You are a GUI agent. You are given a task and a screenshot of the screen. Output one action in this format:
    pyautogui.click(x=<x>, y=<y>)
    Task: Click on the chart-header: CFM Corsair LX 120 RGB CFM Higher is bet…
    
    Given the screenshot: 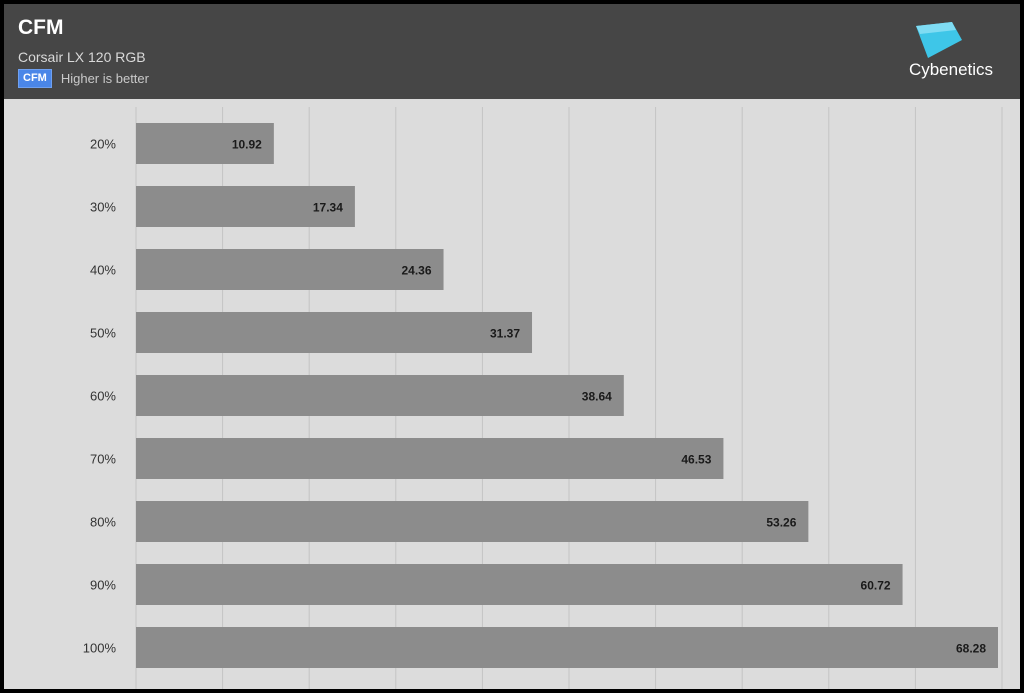 What is the action you would take?
    pyautogui.click(x=512, y=51)
    